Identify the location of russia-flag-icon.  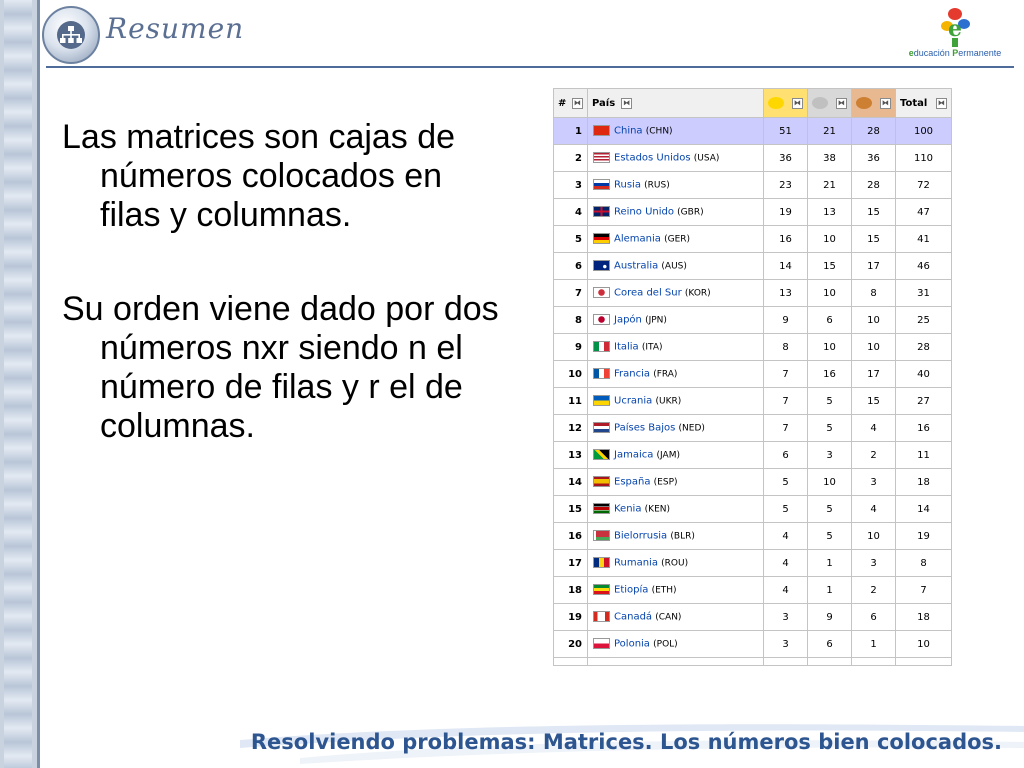
(601, 185).